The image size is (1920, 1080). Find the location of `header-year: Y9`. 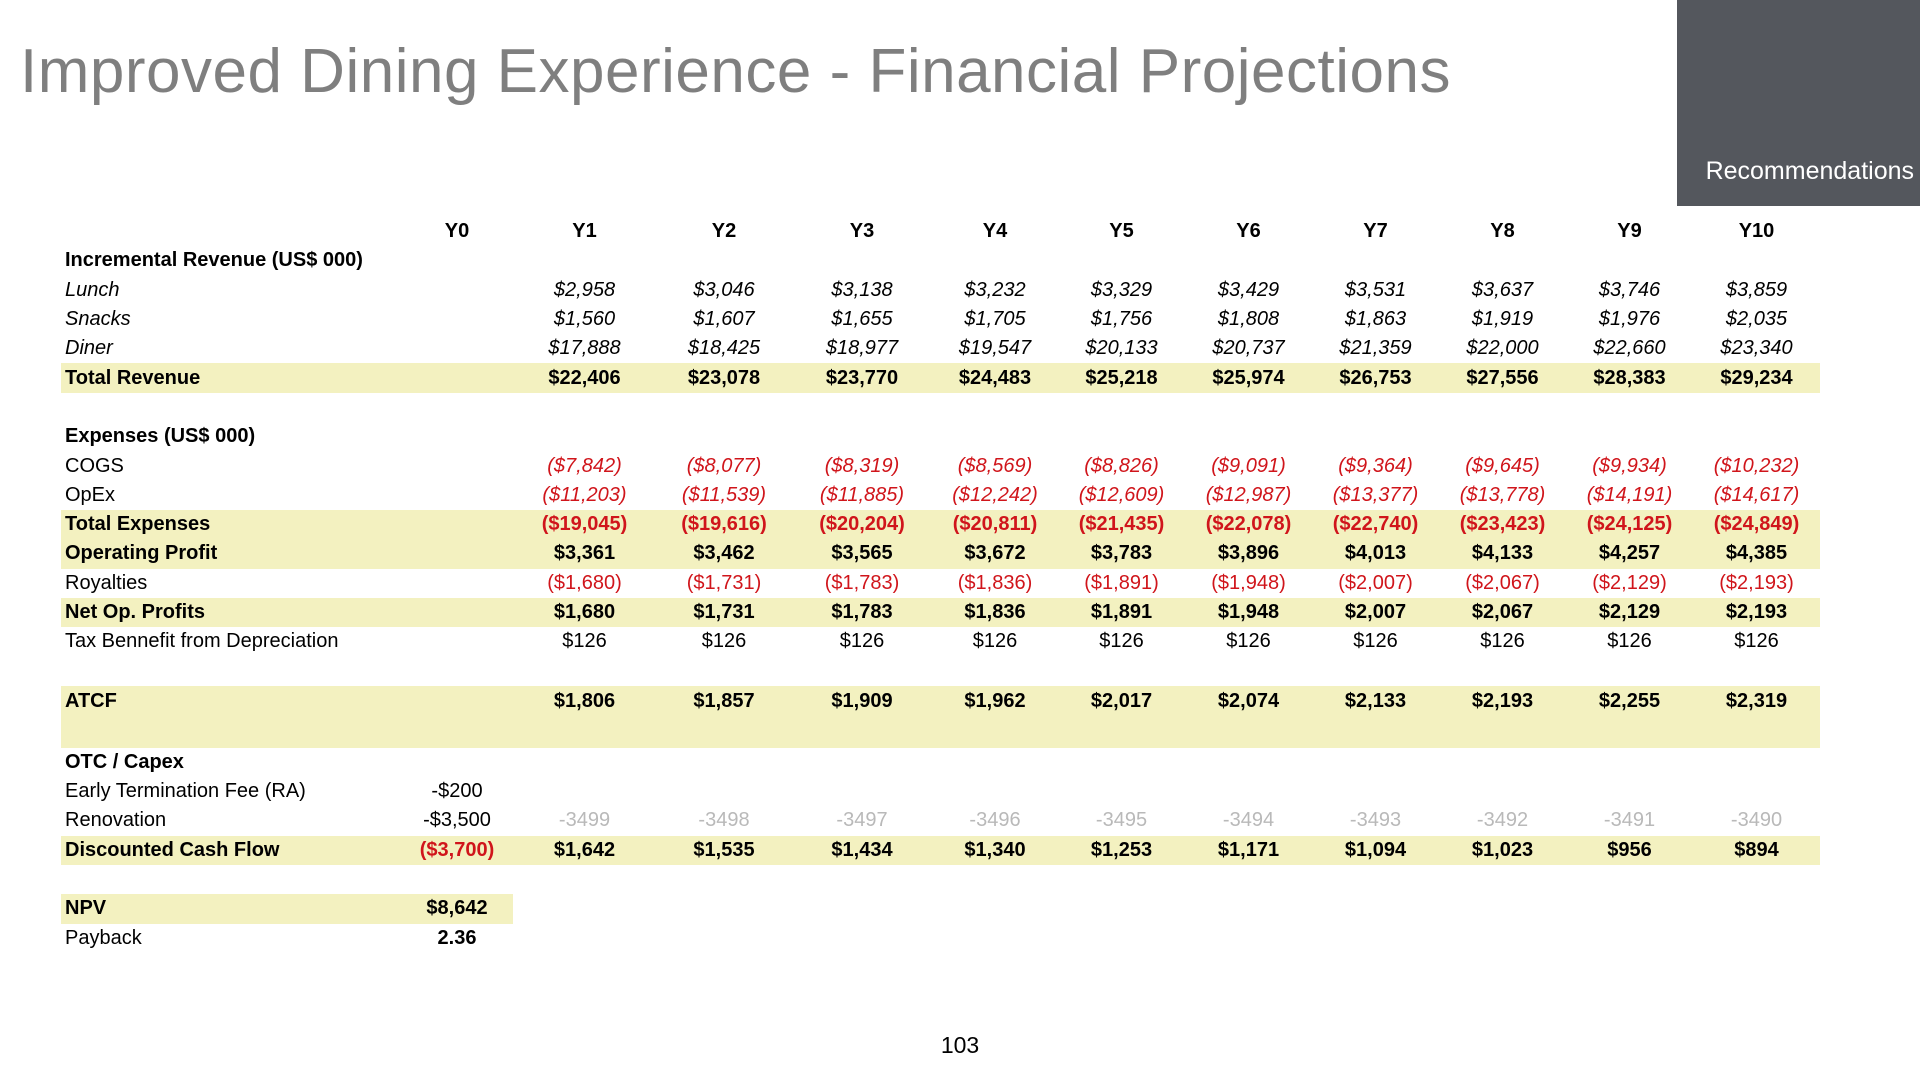

header-year: Y9 is located at coordinates (1629, 231).